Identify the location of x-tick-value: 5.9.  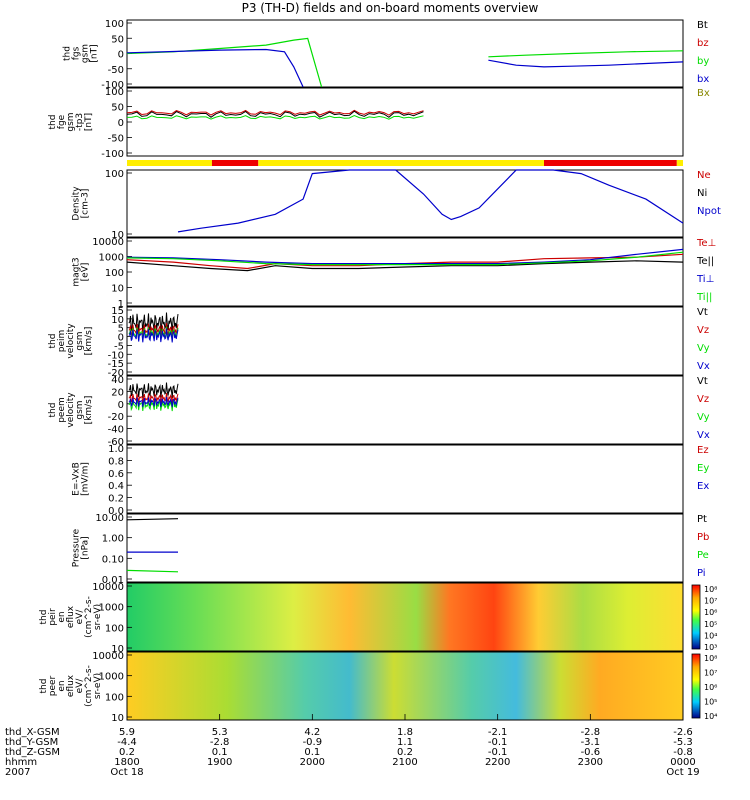
(127, 732).